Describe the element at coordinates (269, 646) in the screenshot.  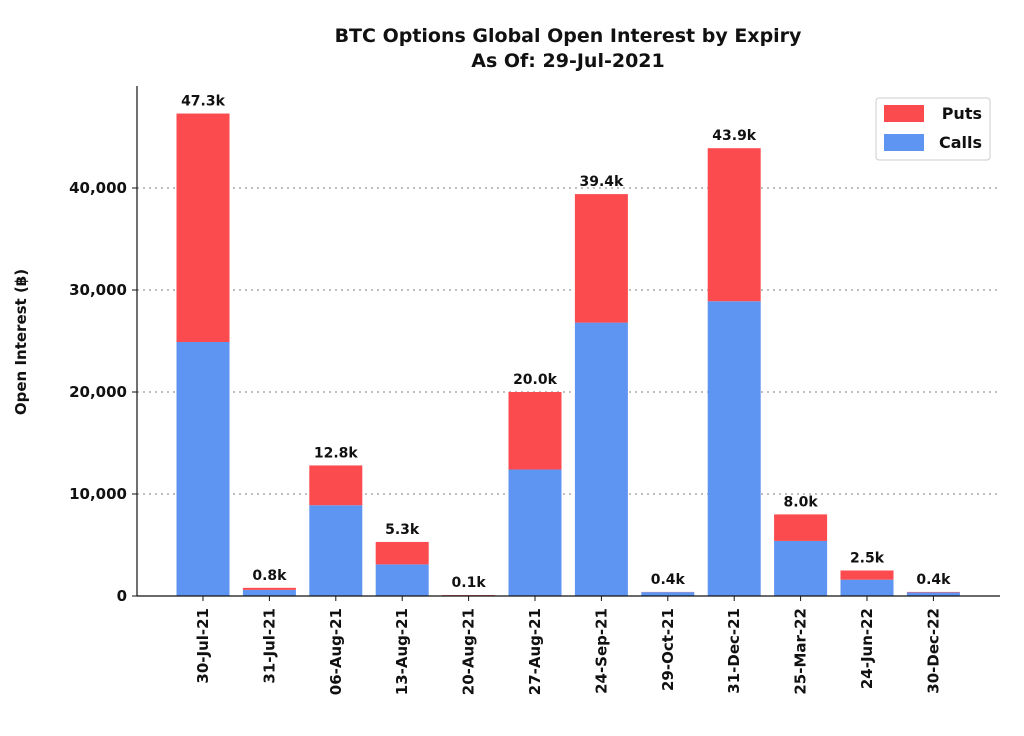
I see `x-tick-label: 31-Jul-21` at that location.